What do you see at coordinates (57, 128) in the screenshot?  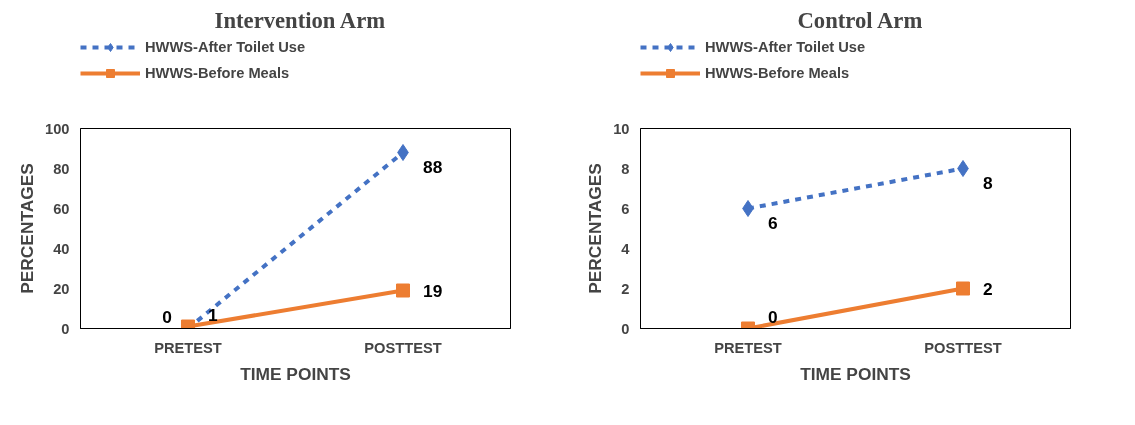 I see `y-tick-label: 100` at bounding box center [57, 128].